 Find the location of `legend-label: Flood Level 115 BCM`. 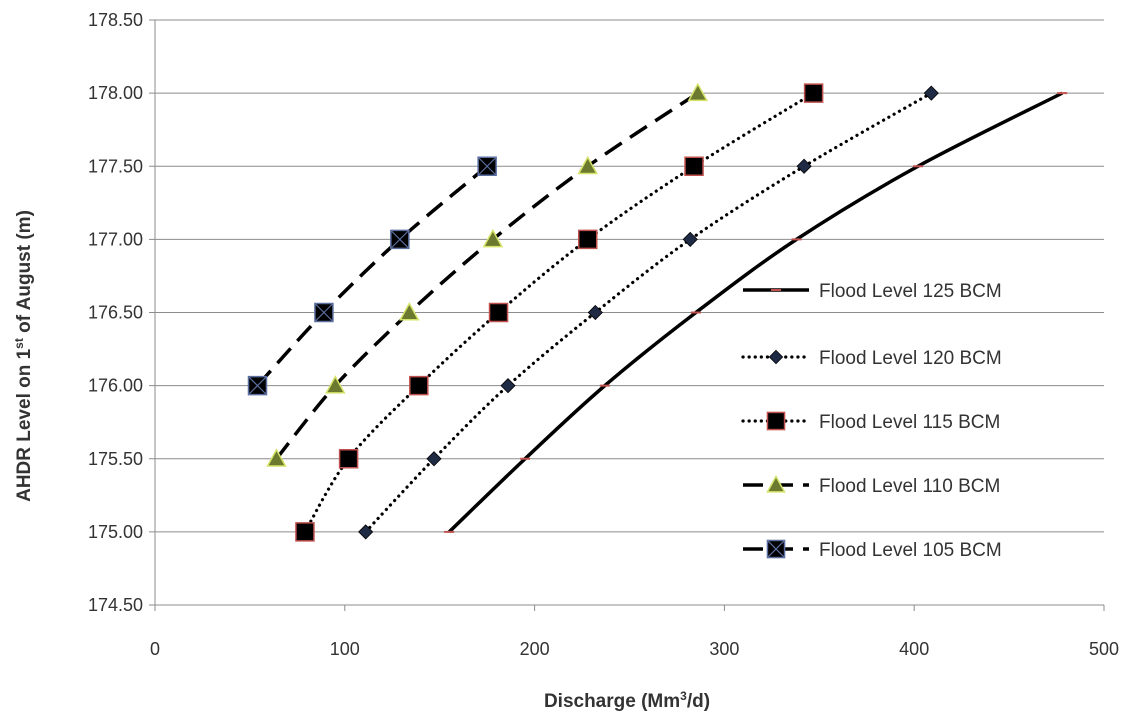

legend-label: Flood Level 115 BCM is located at coordinates (909, 422).